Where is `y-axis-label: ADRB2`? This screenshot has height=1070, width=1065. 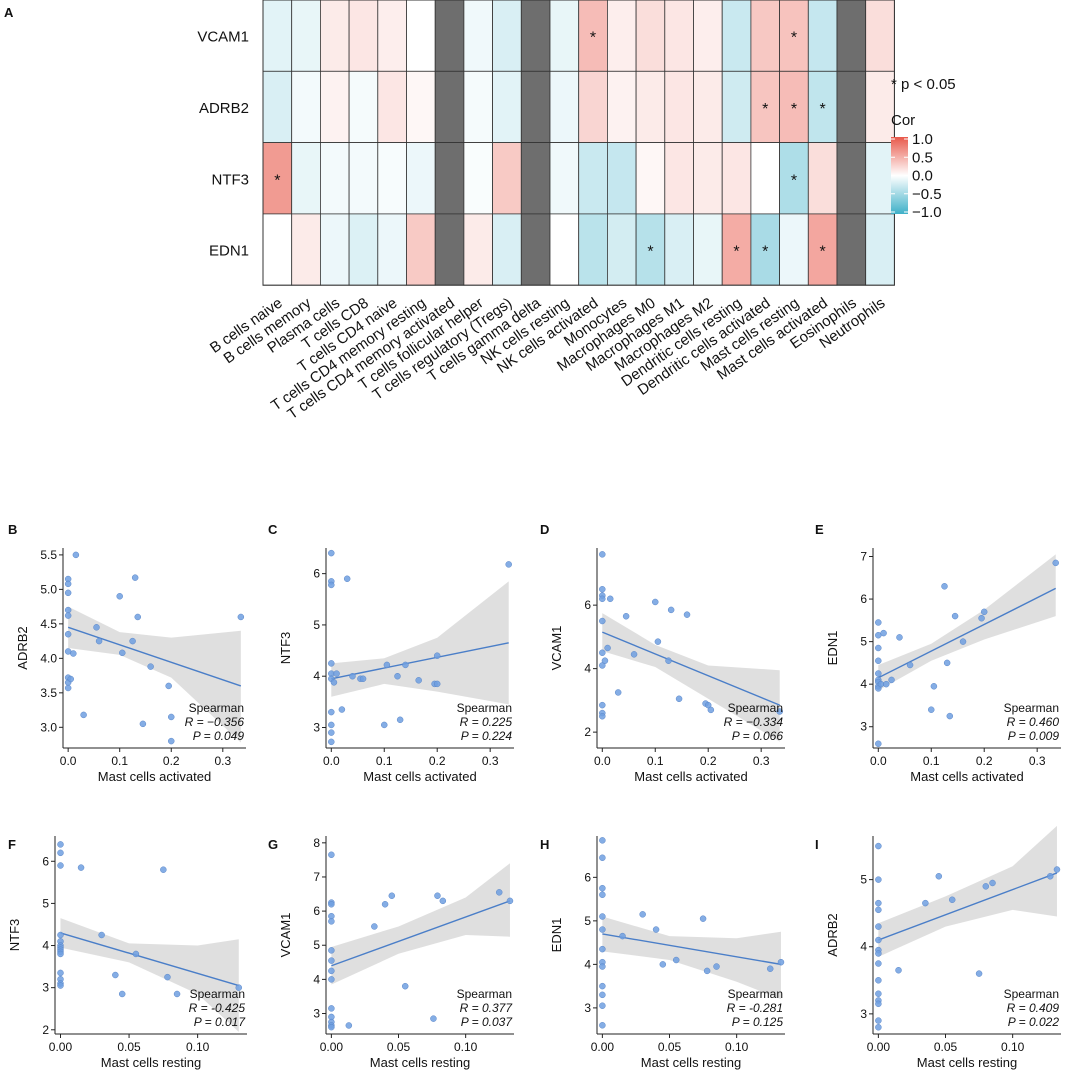 y-axis-label: ADRB2 is located at coordinates (22, 647).